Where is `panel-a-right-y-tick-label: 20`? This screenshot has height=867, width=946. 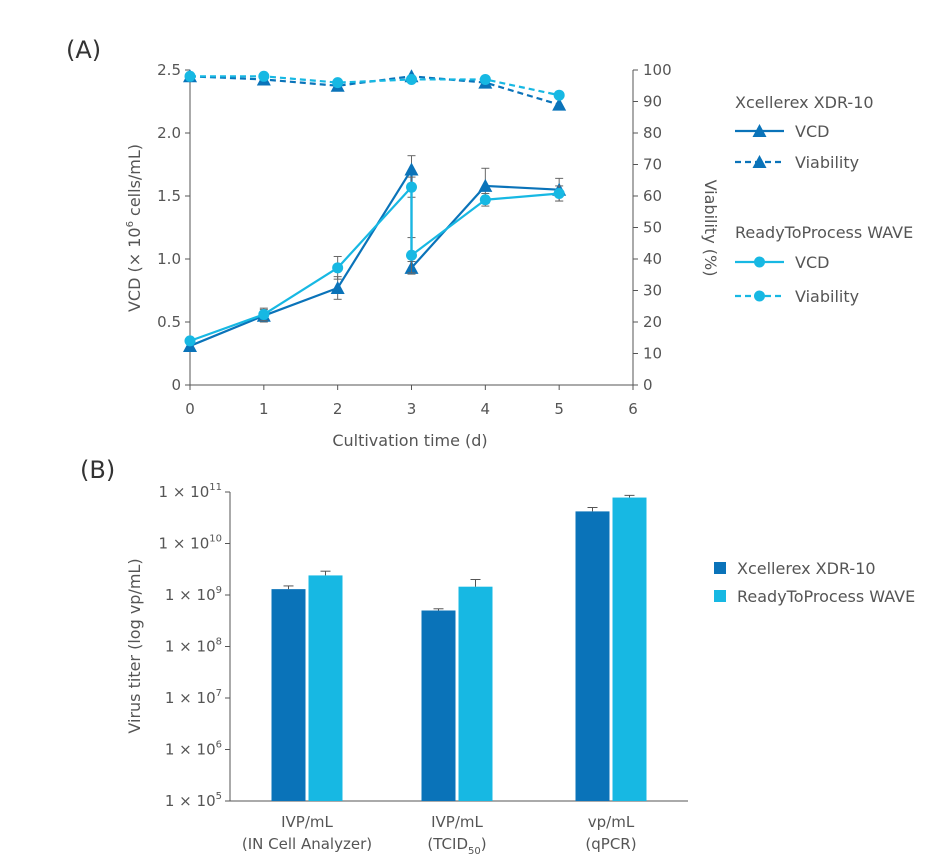 panel-a-right-y-tick-label: 20 is located at coordinates (652, 322).